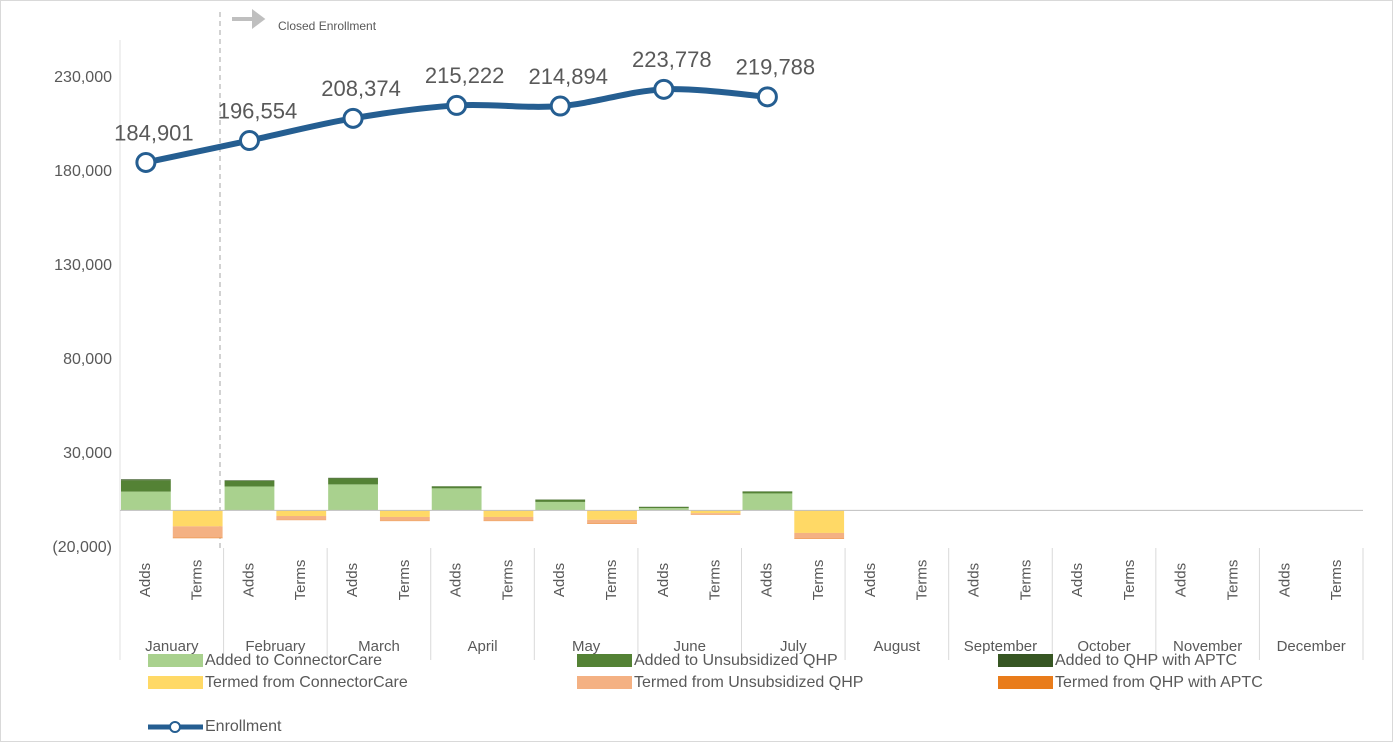  What do you see at coordinates (175, 727) in the screenshot?
I see `legend-marker` at bounding box center [175, 727].